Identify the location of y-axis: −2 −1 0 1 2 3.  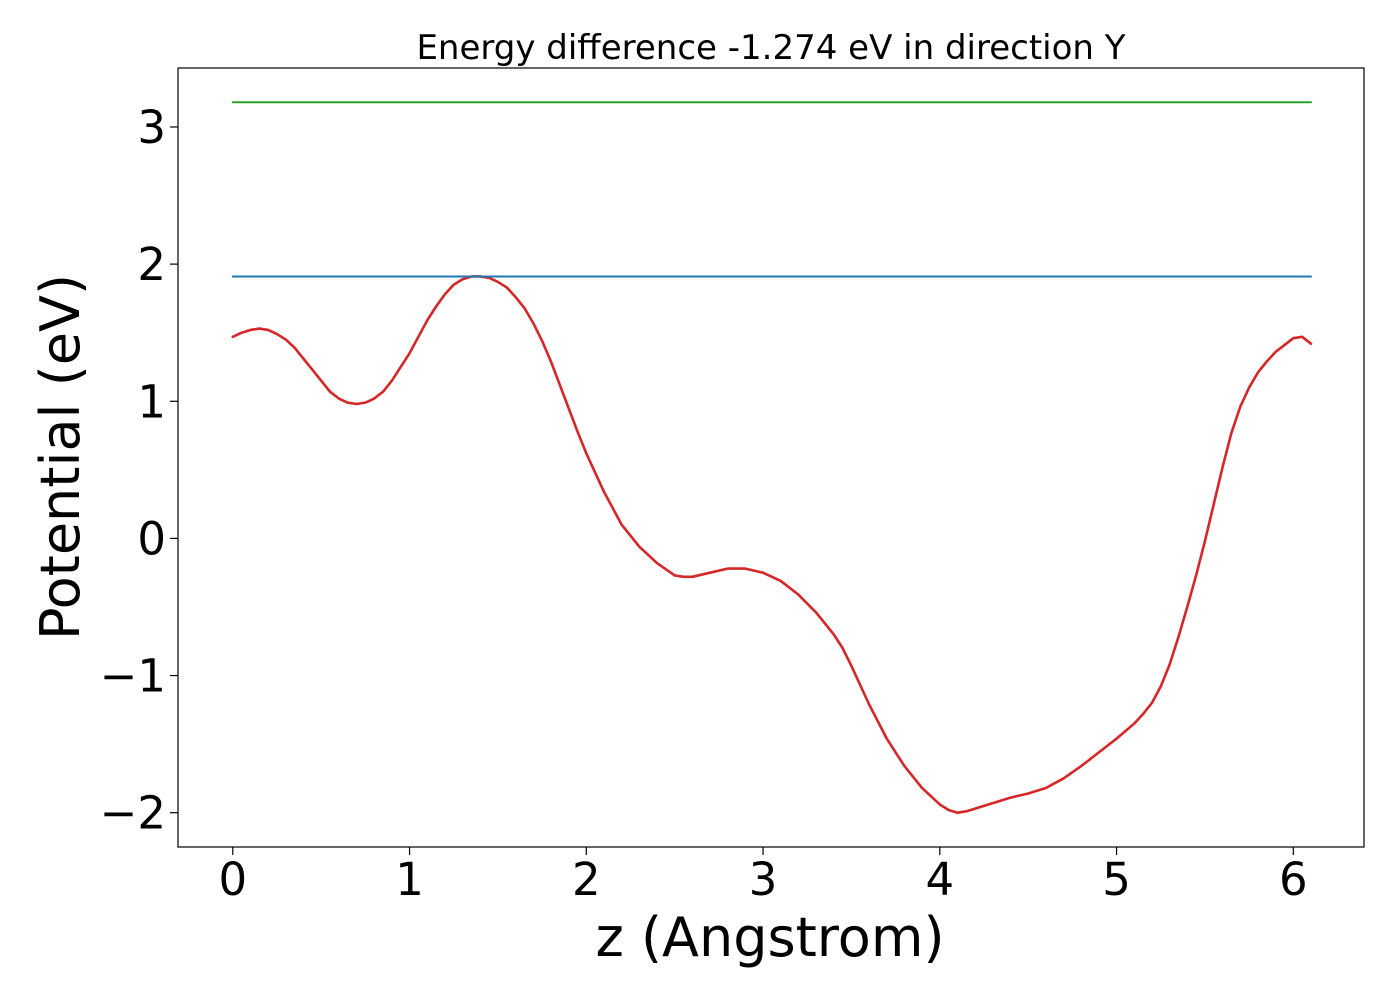
(139, 470).